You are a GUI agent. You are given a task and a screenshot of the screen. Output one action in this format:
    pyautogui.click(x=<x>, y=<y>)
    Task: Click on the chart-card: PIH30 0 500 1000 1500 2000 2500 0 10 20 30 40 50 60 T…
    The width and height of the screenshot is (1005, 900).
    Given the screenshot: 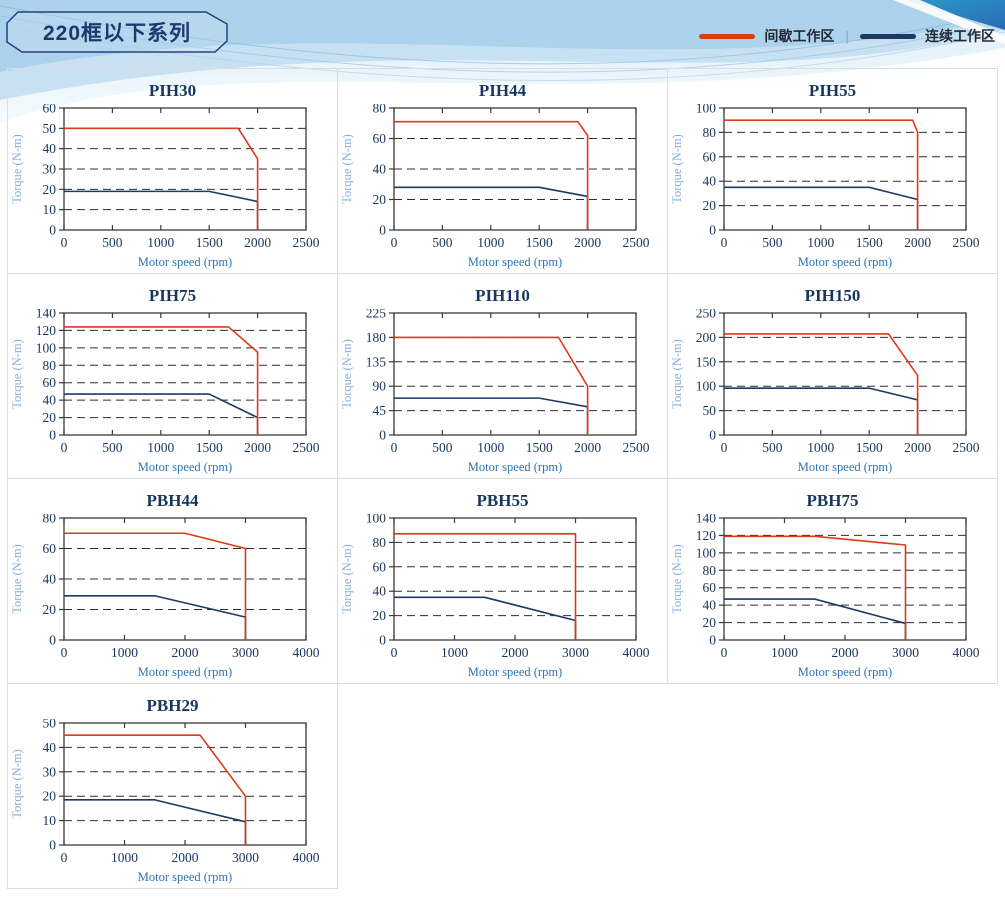 What is the action you would take?
    pyautogui.click(x=173, y=171)
    